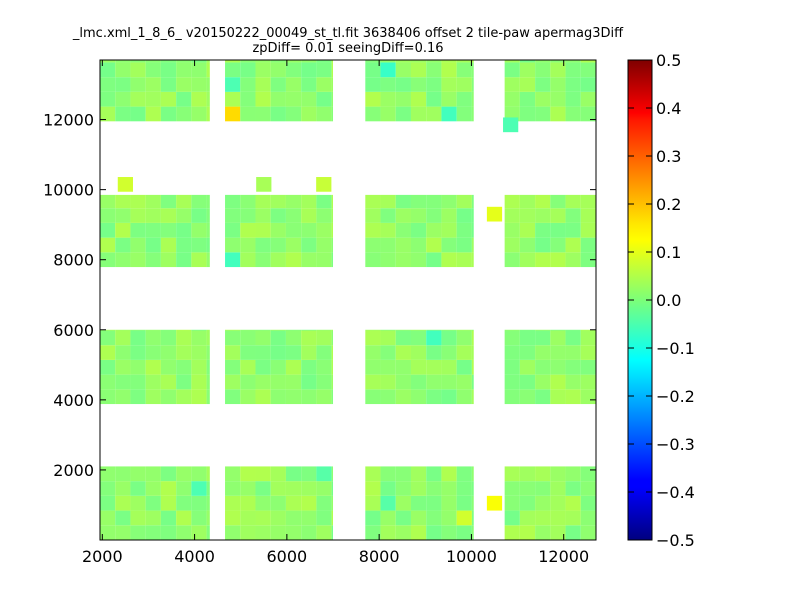  What do you see at coordinates (379, 556) in the screenshot?
I see `x-tick-label: 8000` at bounding box center [379, 556].